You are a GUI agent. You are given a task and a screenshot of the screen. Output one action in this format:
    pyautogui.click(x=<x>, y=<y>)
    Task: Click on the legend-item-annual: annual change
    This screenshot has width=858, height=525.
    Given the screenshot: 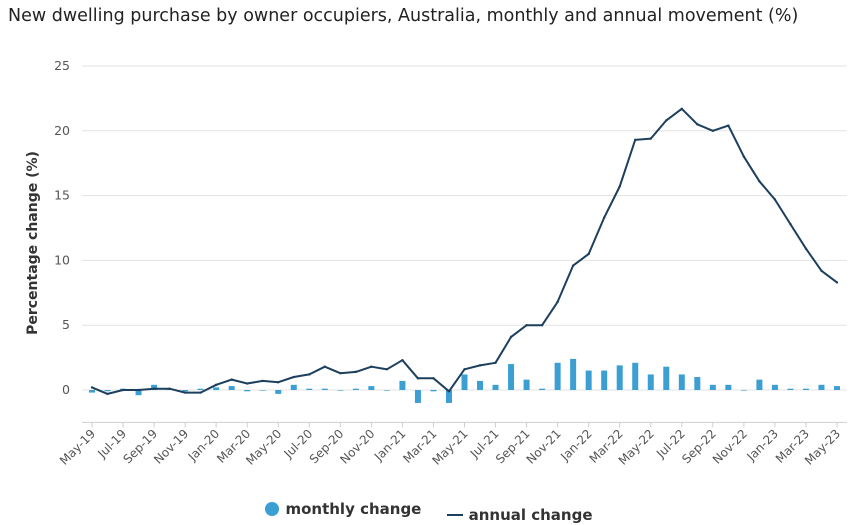 What is the action you would take?
    pyautogui.click(x=519, y=515)
    